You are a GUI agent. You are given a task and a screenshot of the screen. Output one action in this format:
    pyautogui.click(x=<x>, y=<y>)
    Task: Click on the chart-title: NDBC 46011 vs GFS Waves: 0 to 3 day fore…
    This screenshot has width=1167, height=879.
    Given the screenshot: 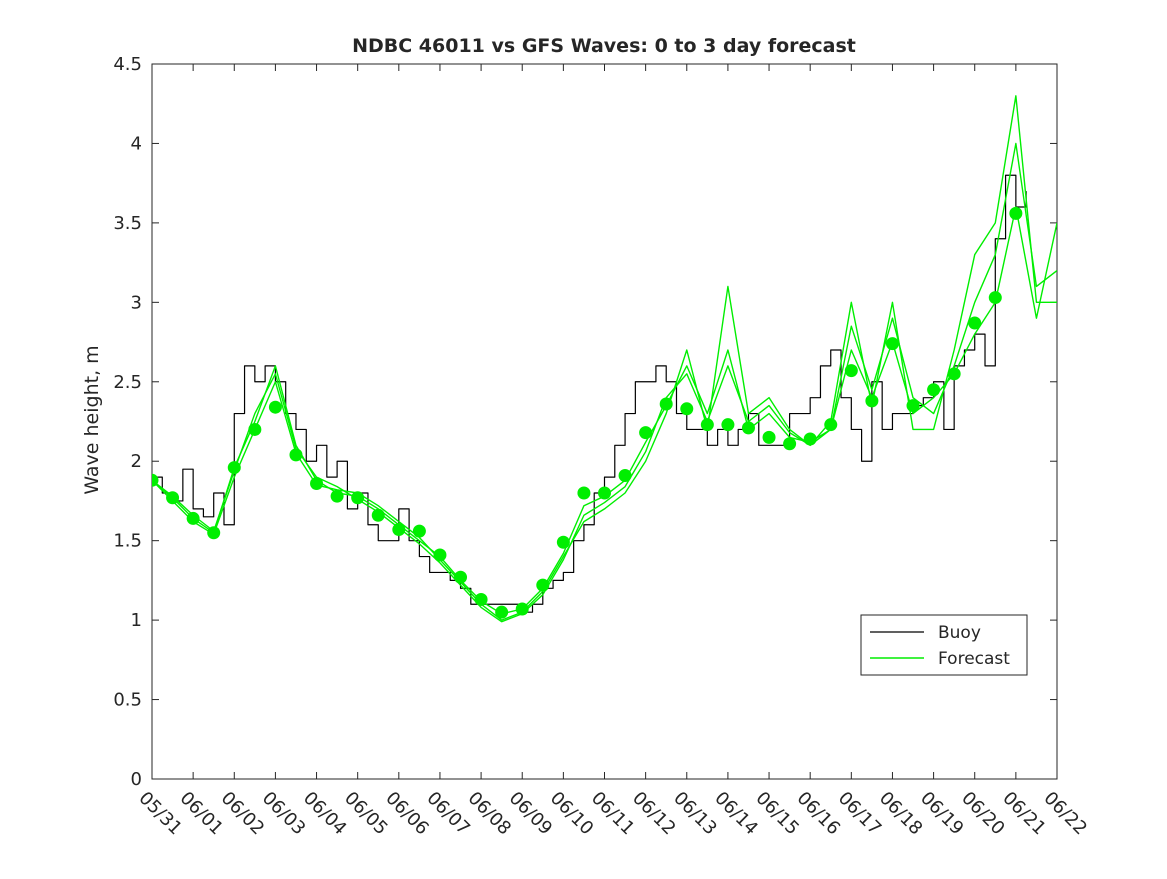 What is the action you would take?
    pyautogui.click(x=604, y=46)
    